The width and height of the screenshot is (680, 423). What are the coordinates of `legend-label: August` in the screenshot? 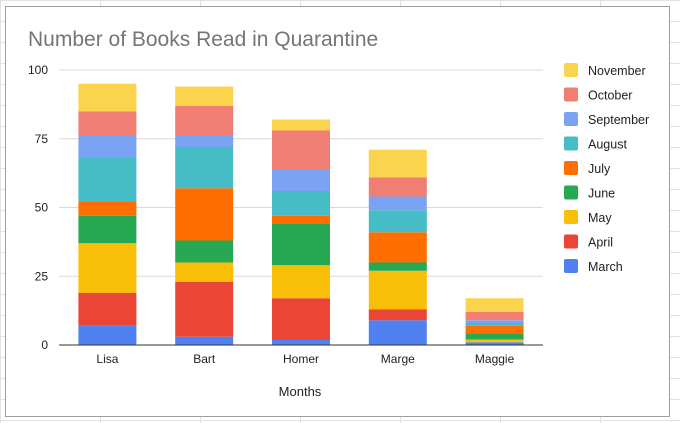 It's located at (607, 145).